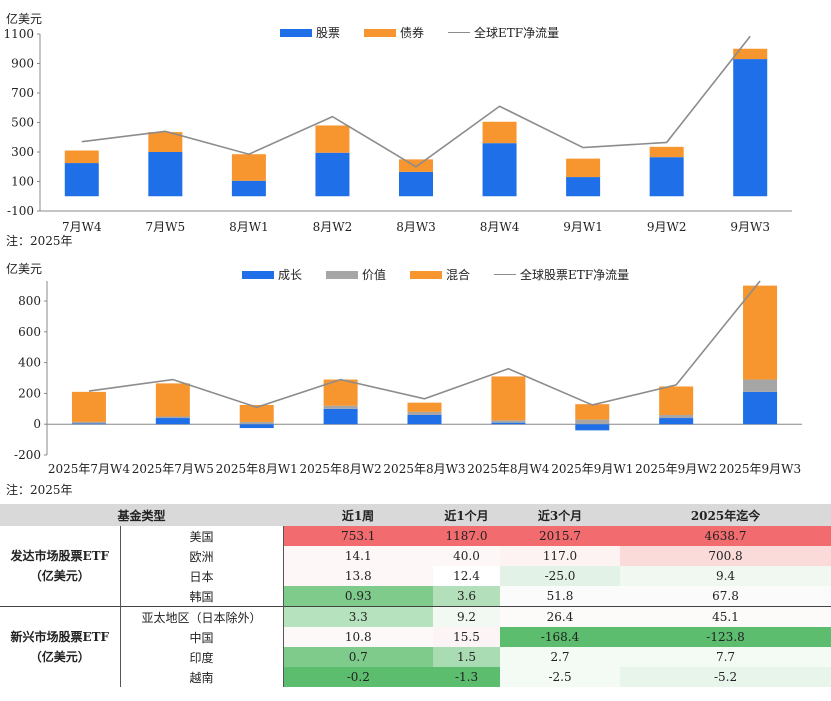  Describe the element at coordinates (88, 406) in the screenshot. I see `bar-混合-2025年7月W4` at that location.